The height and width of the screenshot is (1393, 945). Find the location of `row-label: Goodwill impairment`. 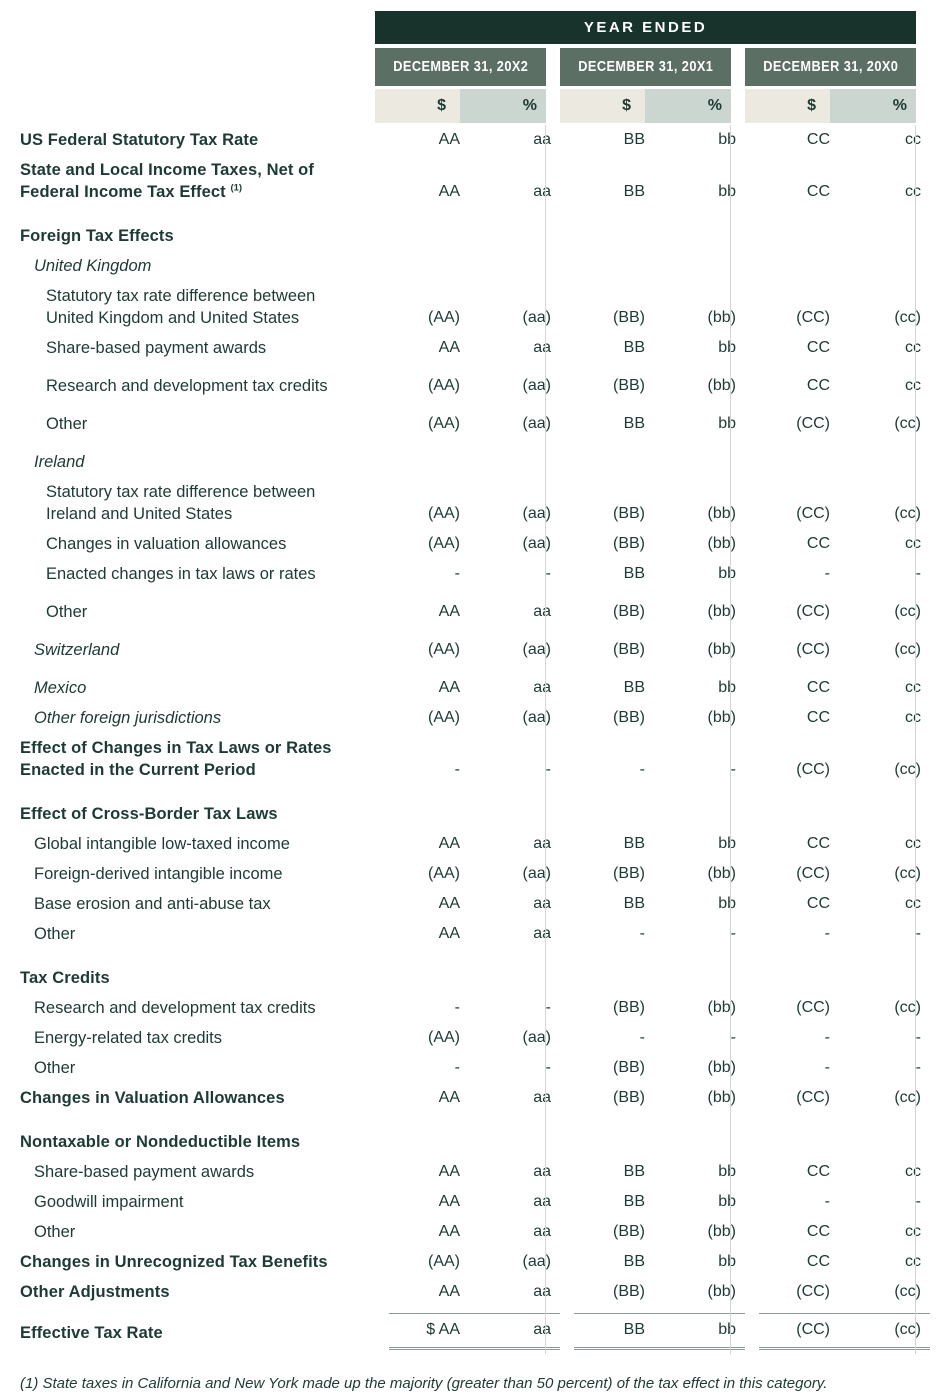

row-label: Goodwill impairment is located at coordinates (109, 1202).